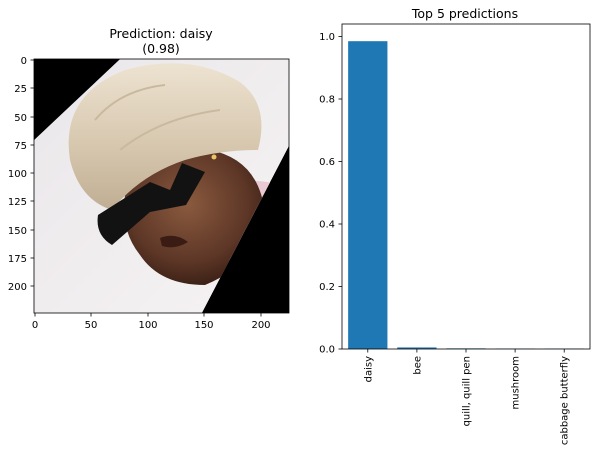 This screenshot has width=598, height=452. I want to click on xtick-label: cabbage butterfly, so click(565, 400).